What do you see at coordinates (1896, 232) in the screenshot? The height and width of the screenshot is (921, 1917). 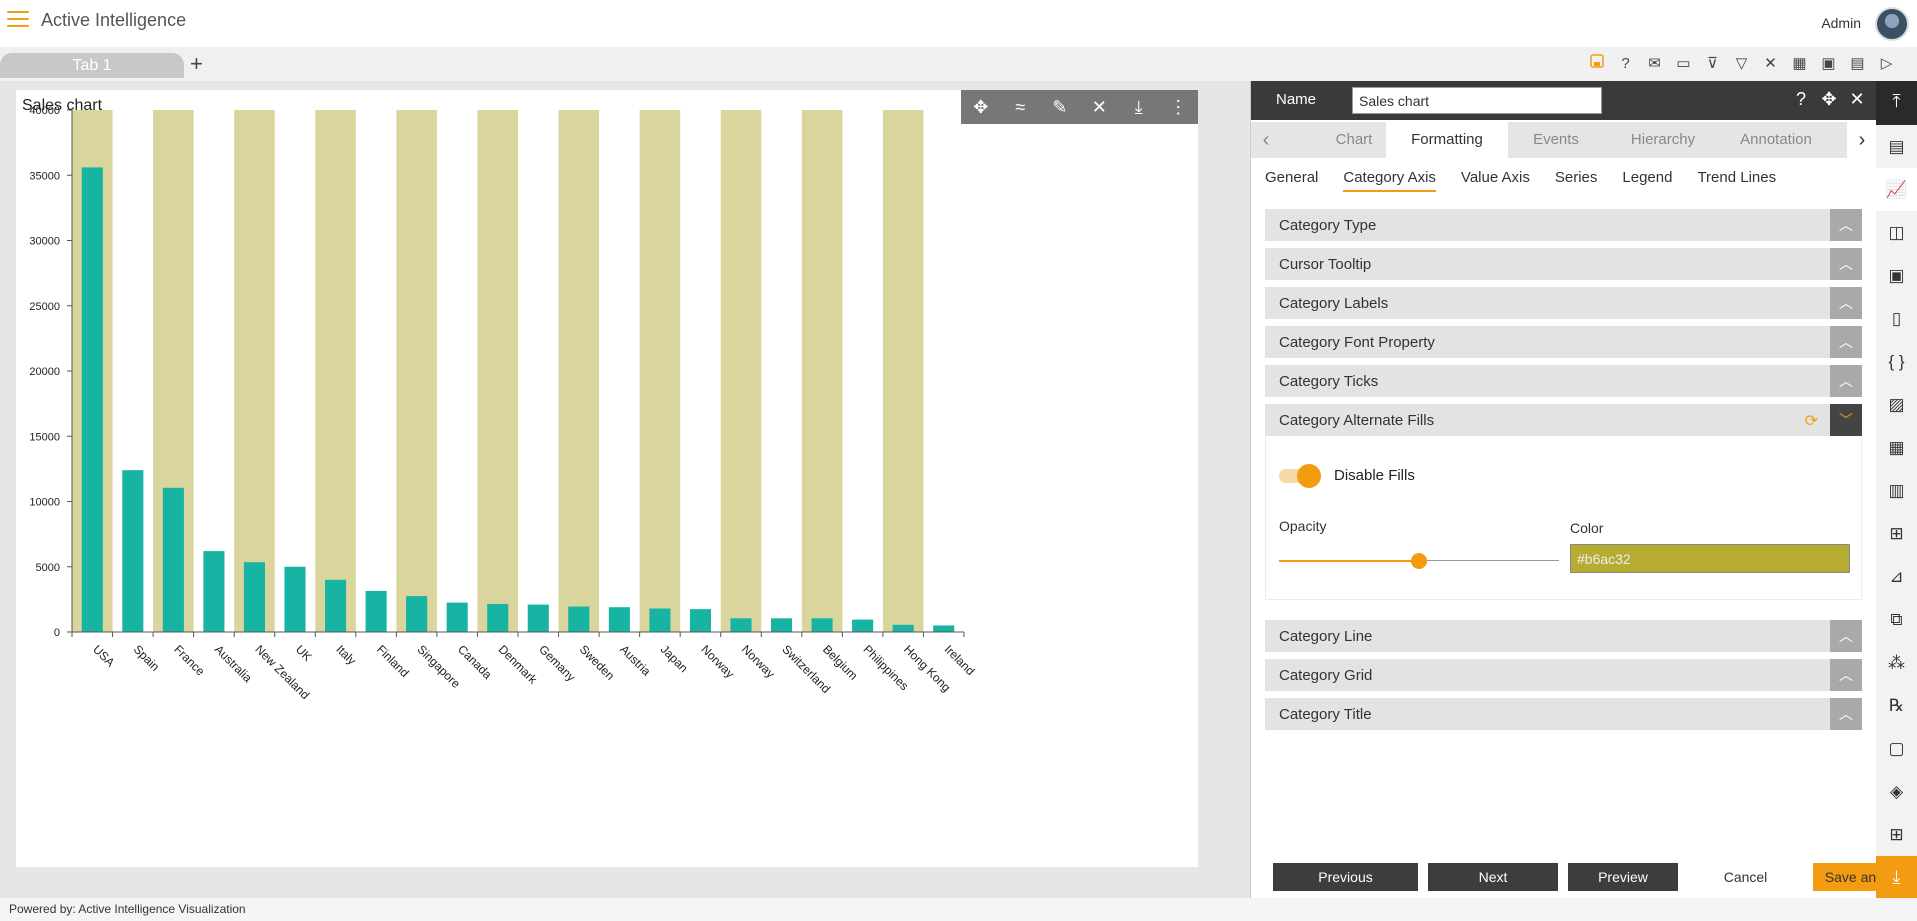 I see `map-icon: ◫` at bounding box center [1896, 232].